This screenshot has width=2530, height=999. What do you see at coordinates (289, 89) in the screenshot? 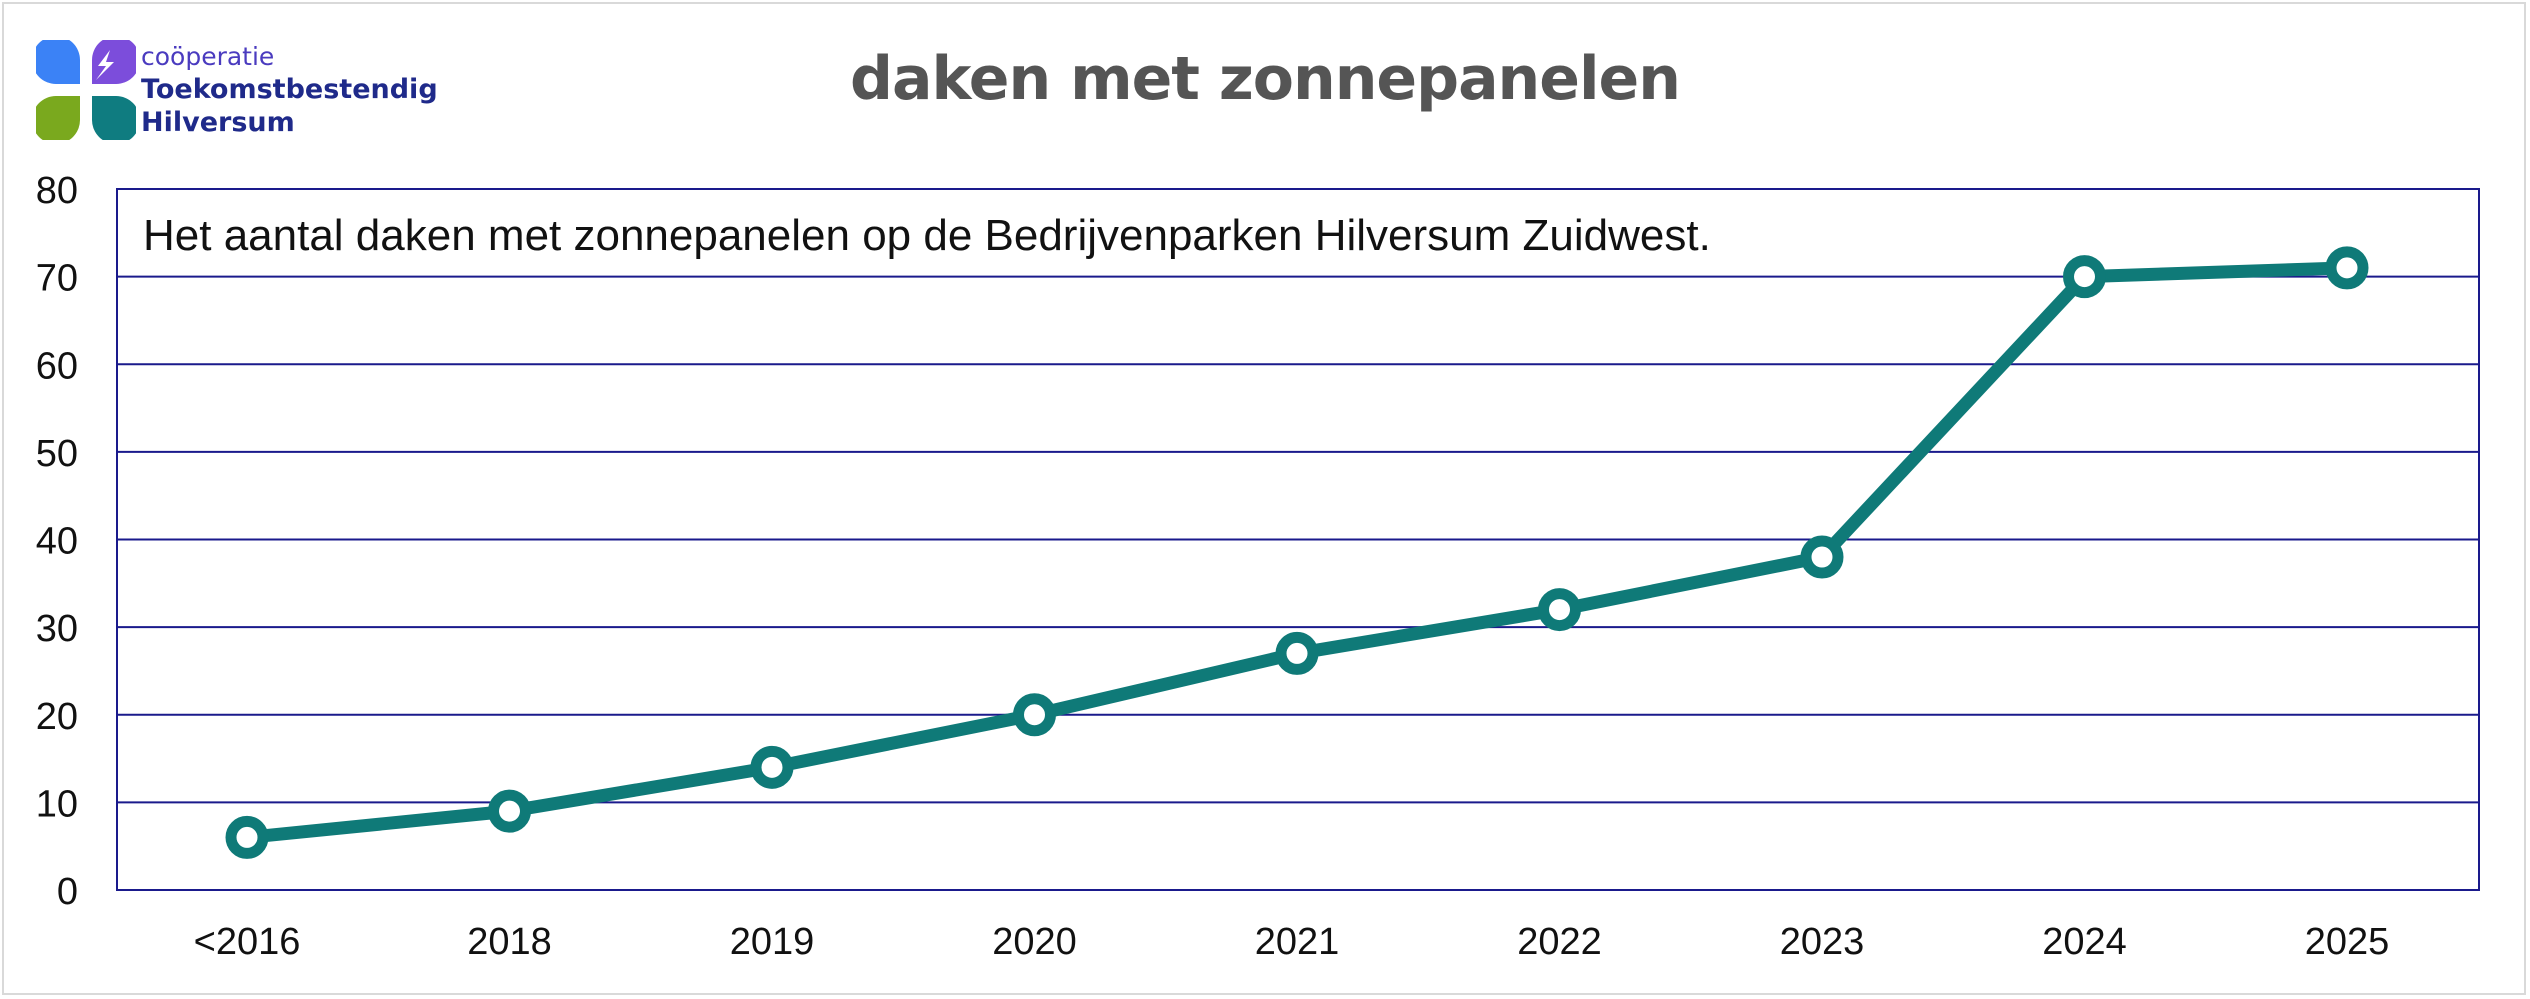
I see `logo-text-toekomstbestendig: Toekomstbestendig` at bounding box center [289, 89].